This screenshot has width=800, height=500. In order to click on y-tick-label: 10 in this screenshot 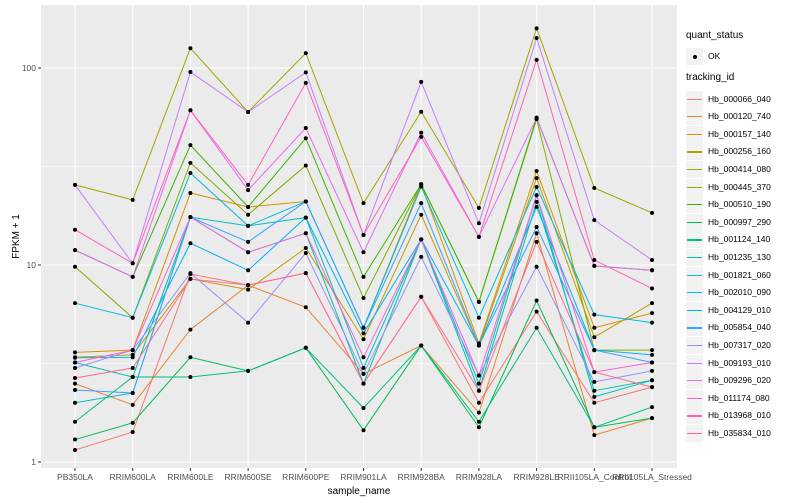, I will do `click(32, 265)`.